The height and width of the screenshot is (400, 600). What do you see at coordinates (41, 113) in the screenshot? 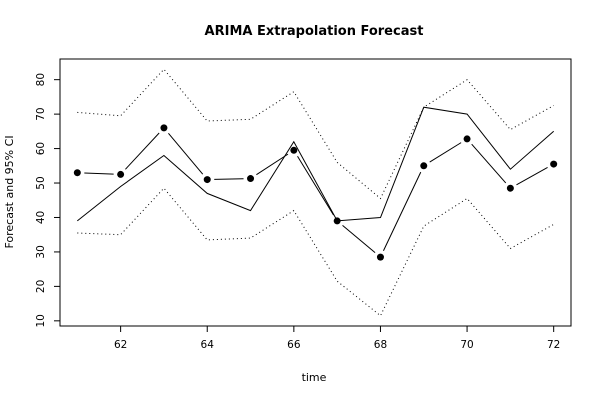
I see `y-tick-label: 70` at bounding box center [41, 113].